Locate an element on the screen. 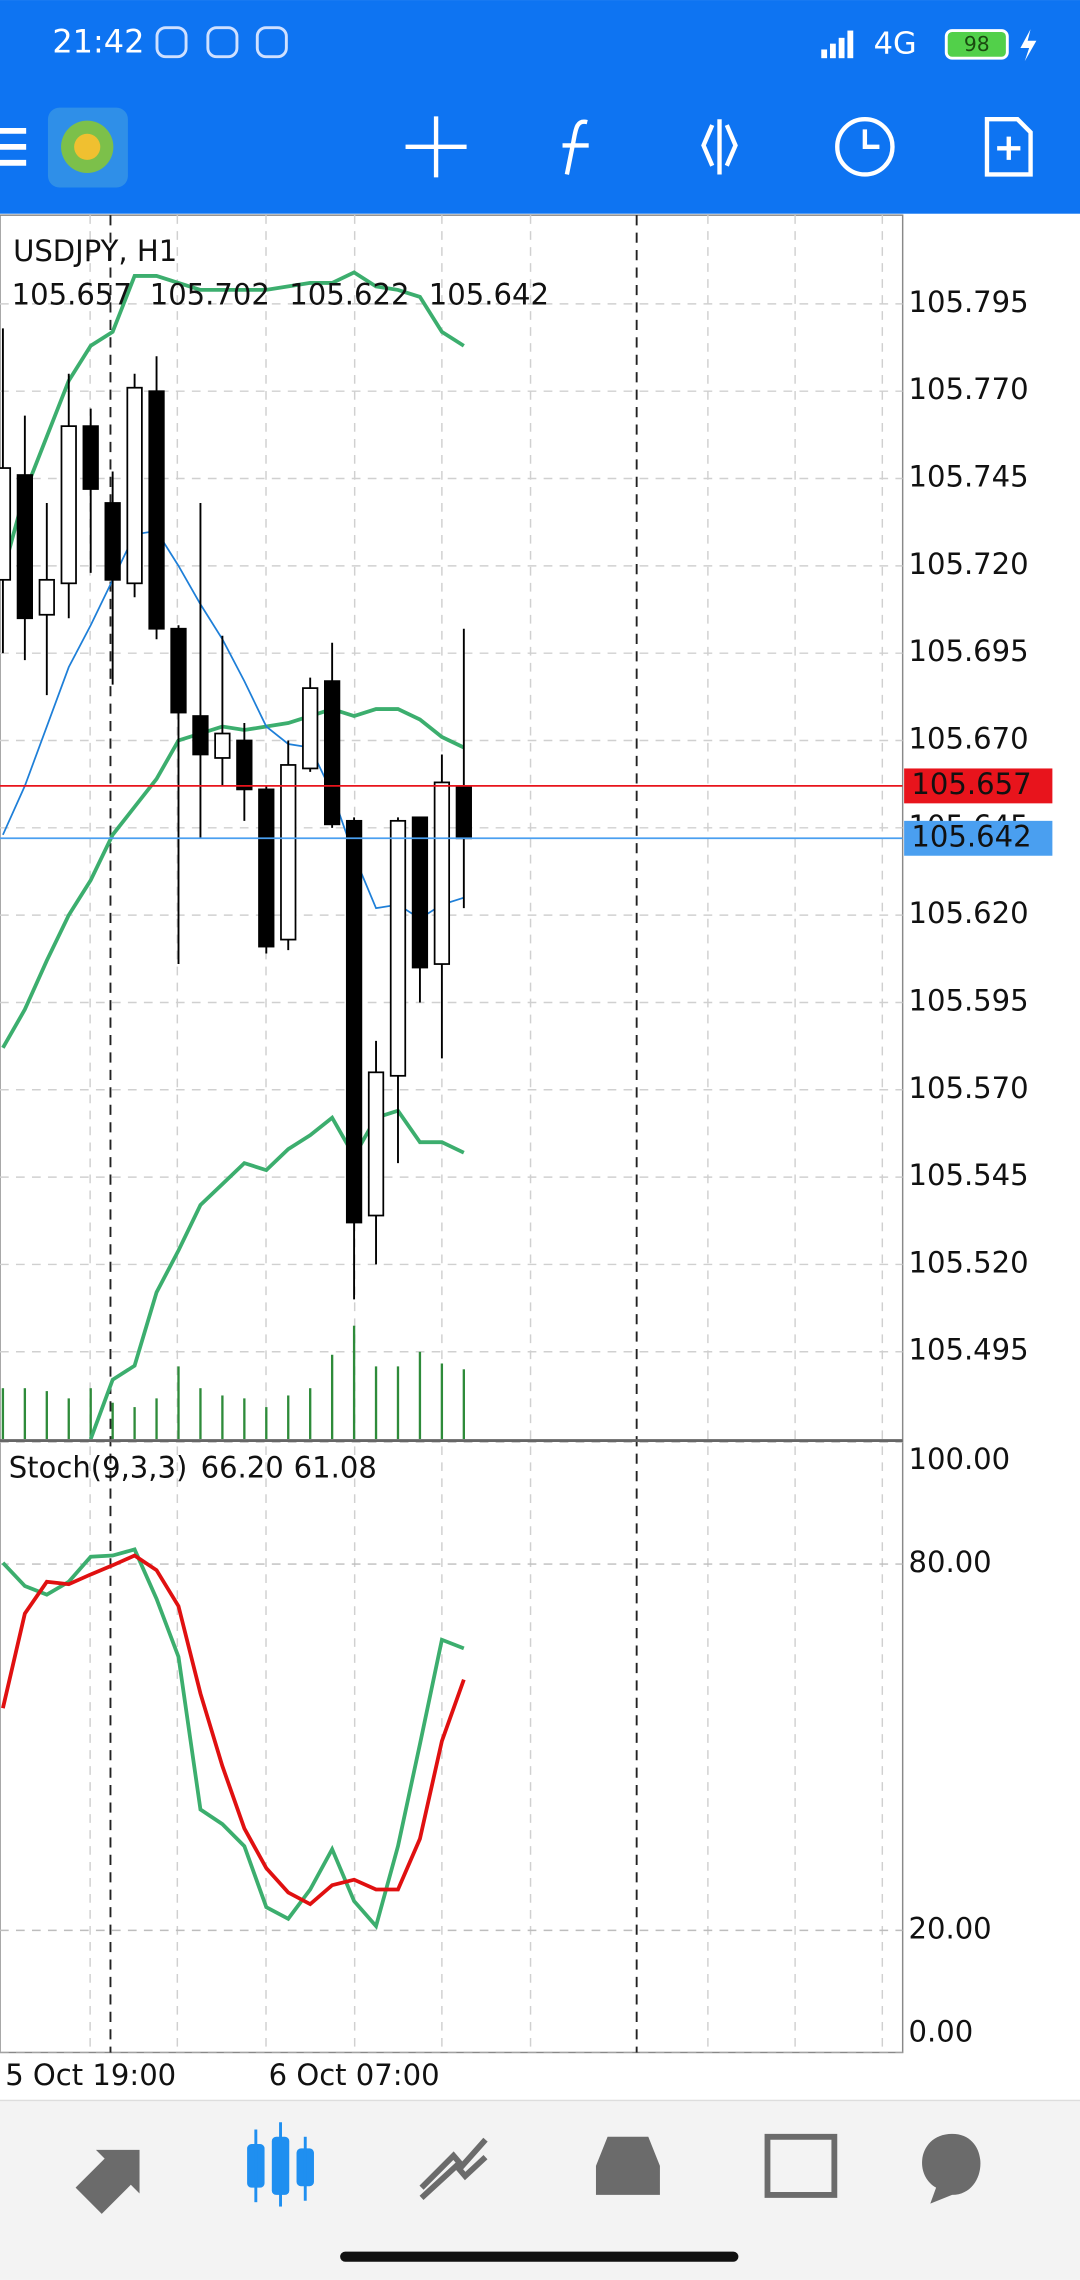 This screenshot has height=2280, width=1080. y-tick-label: 105.745 is located at coordinates (968, 477).